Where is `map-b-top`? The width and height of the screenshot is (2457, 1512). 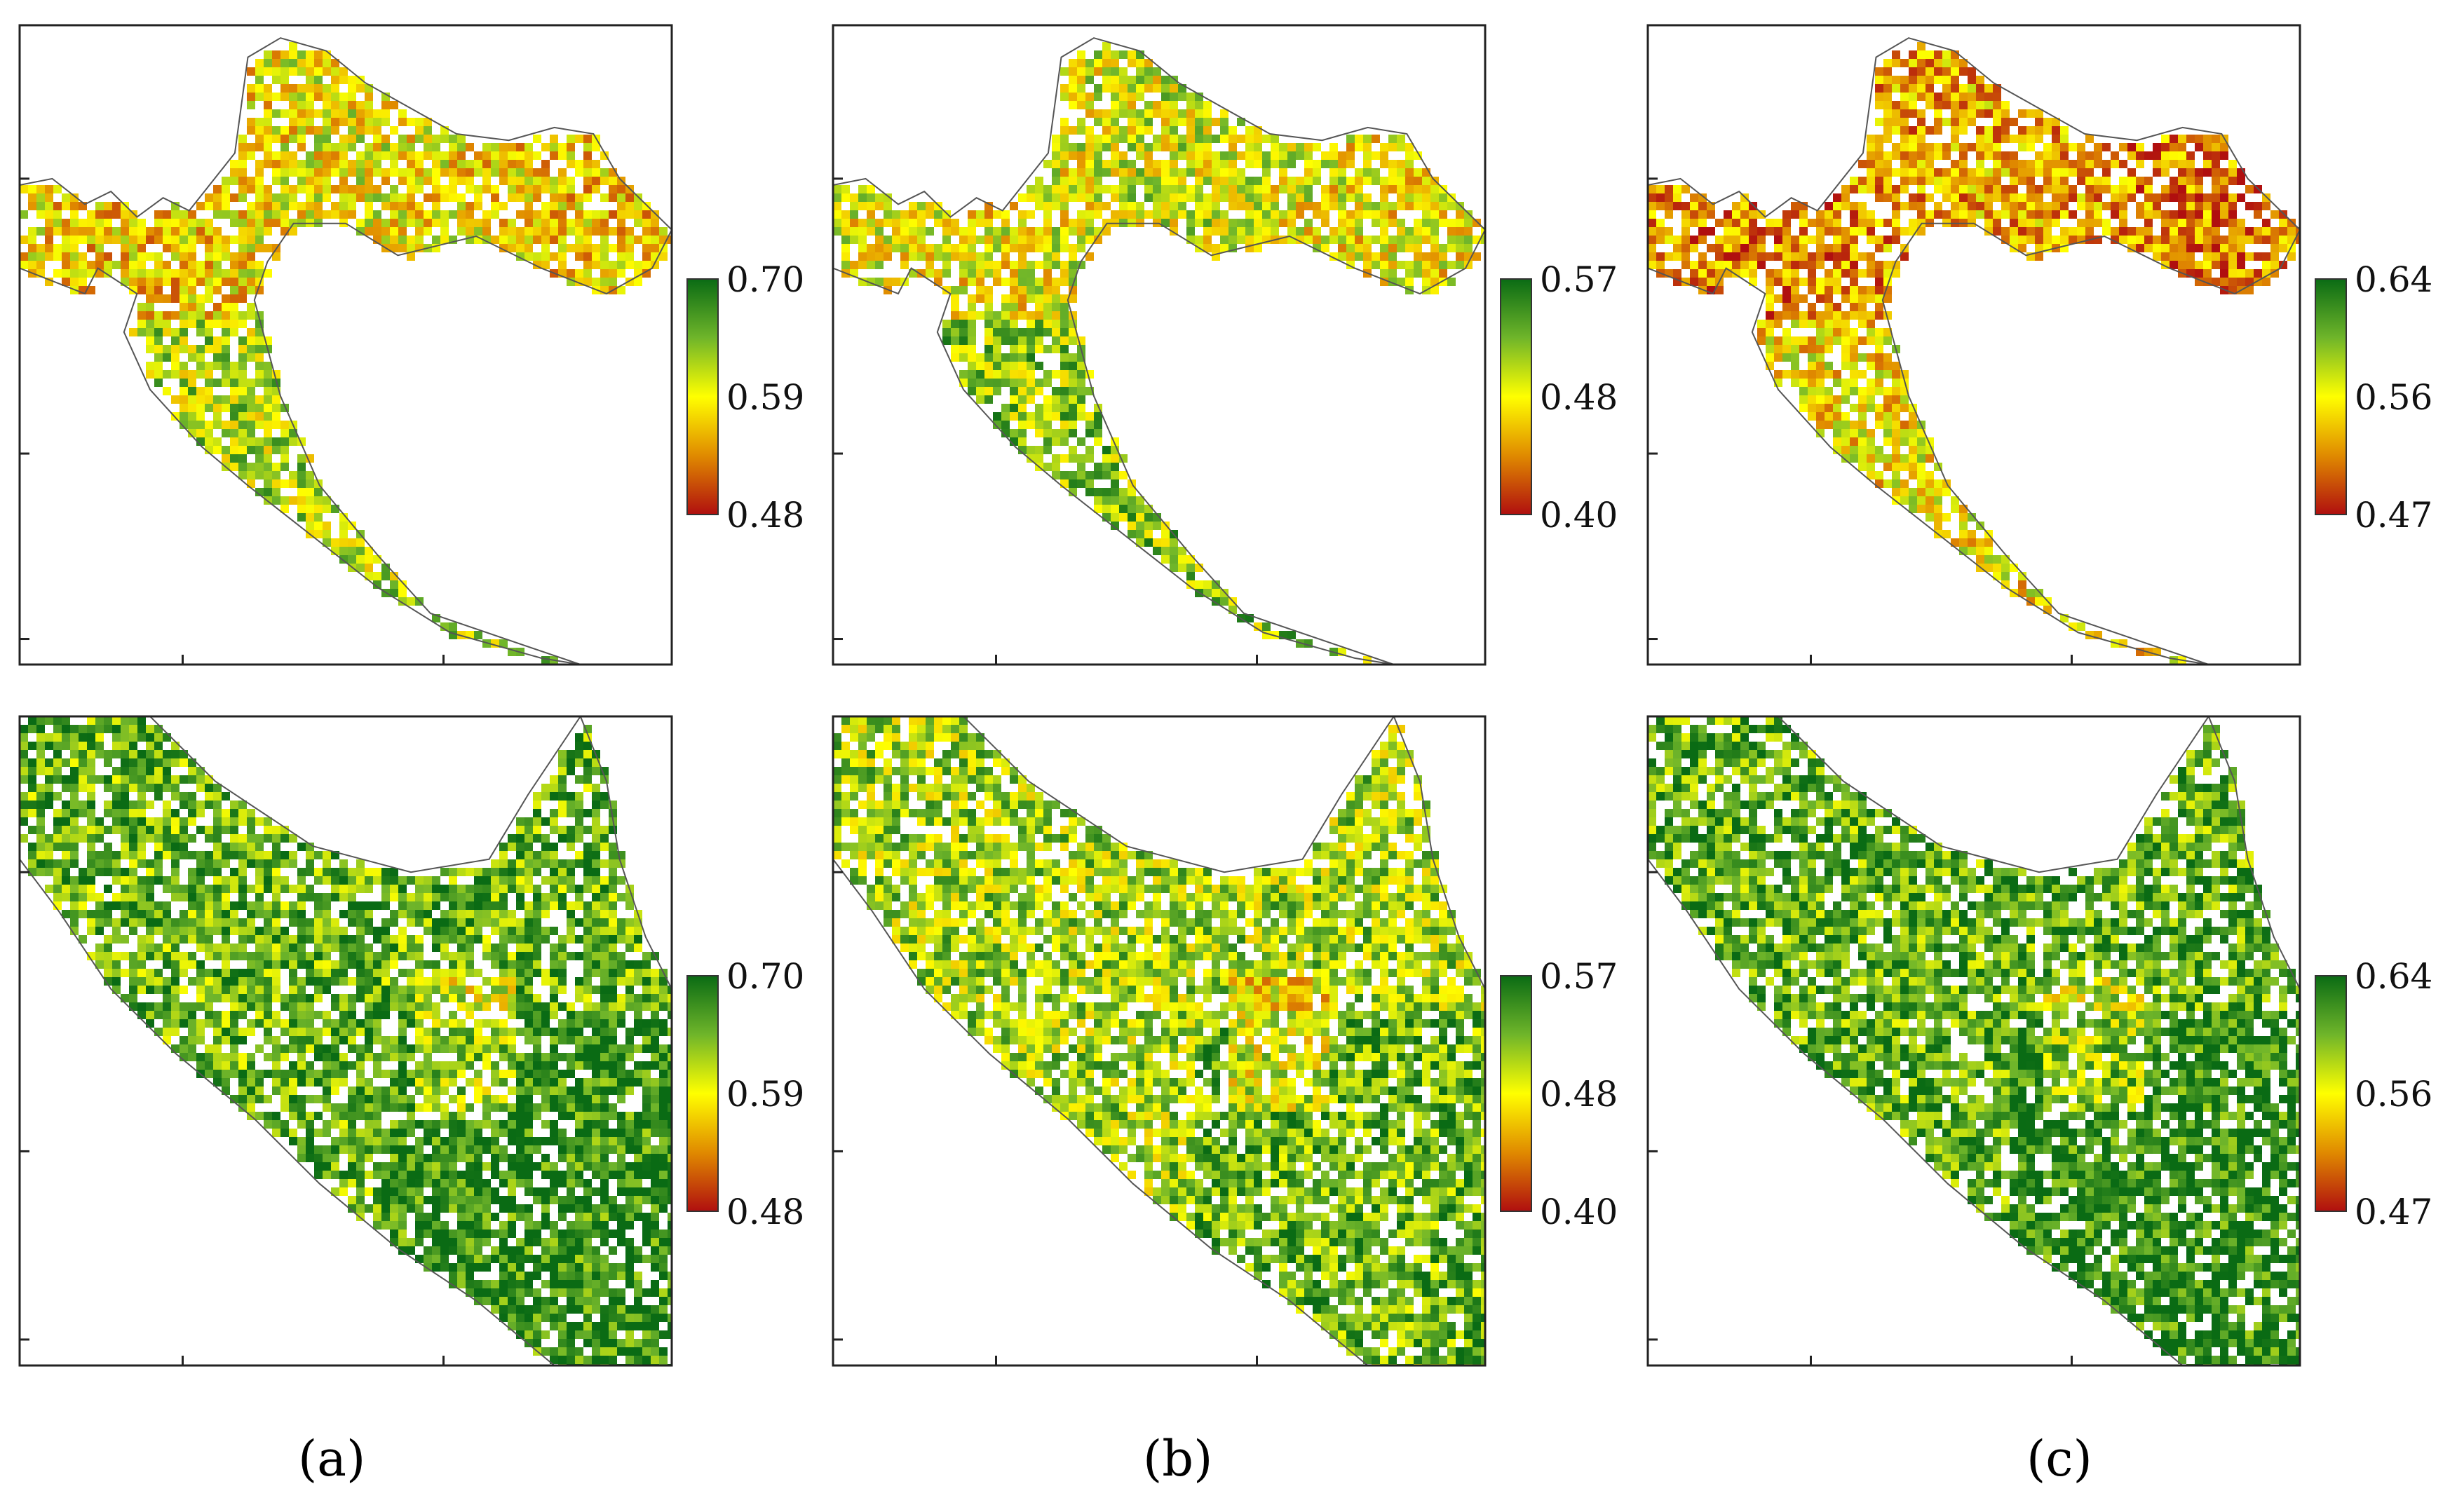
map-b-top is located at coordinates (1161, 345).